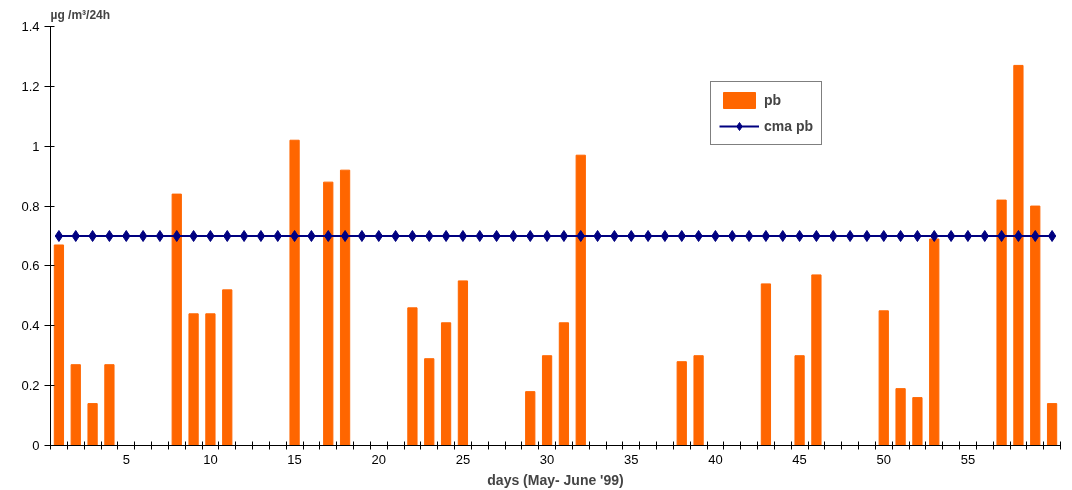 This screenshot has height=490, width=1072. What do you see at coordinates (968, 459) in the screenshot?
I see `x-tick-label: 55` at bounding box center [968, 459].